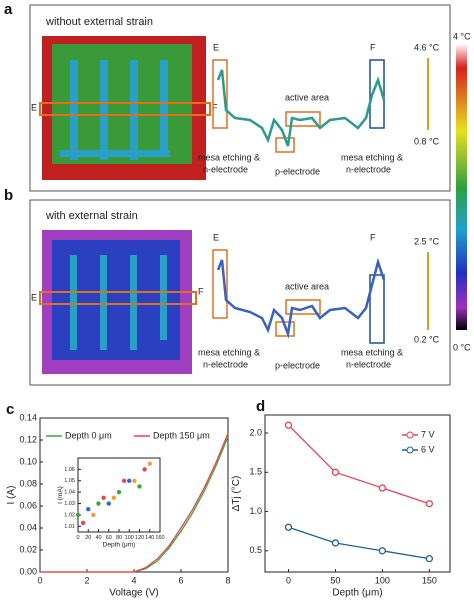  I want to click on x-tick-label: 80, so click(119, 538).